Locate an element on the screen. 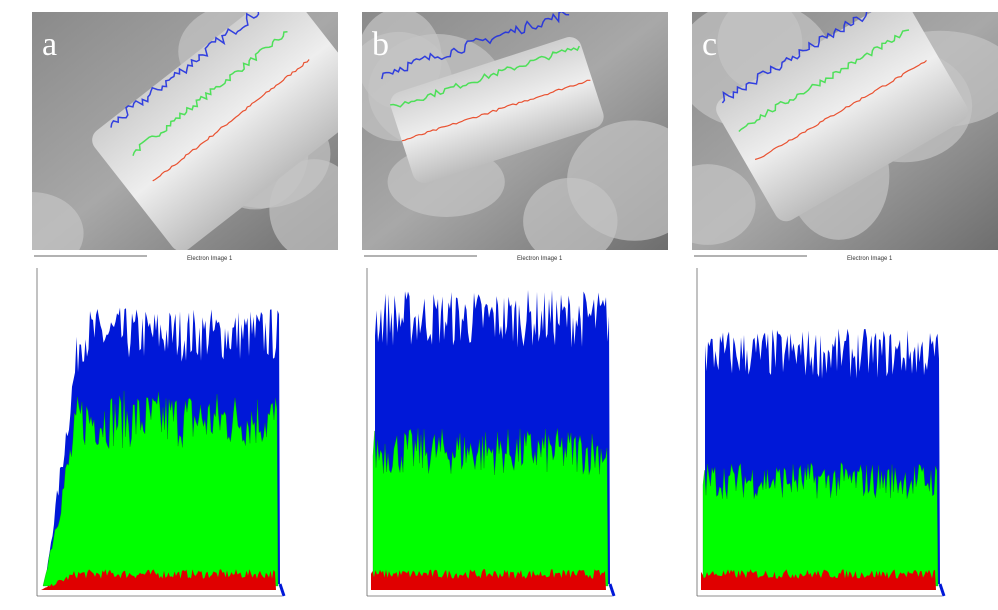  panel-label: a is located at coordinates (49, 44).